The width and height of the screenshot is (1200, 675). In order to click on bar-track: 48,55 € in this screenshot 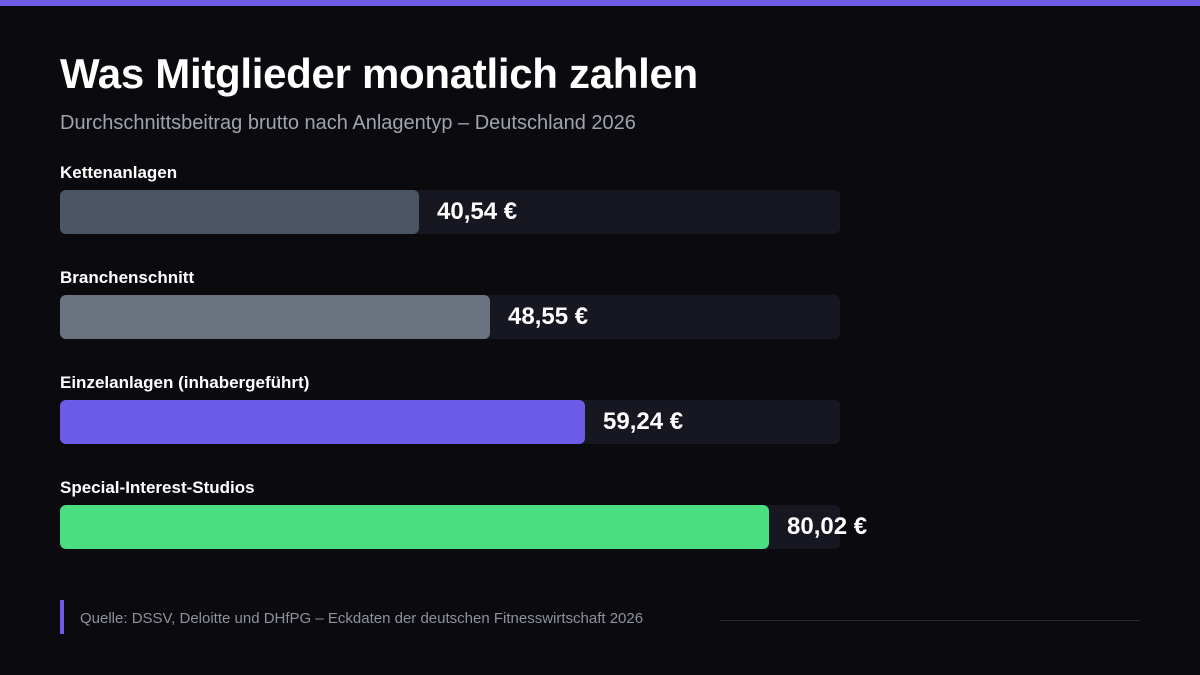, I will do `click(450, 317)`.